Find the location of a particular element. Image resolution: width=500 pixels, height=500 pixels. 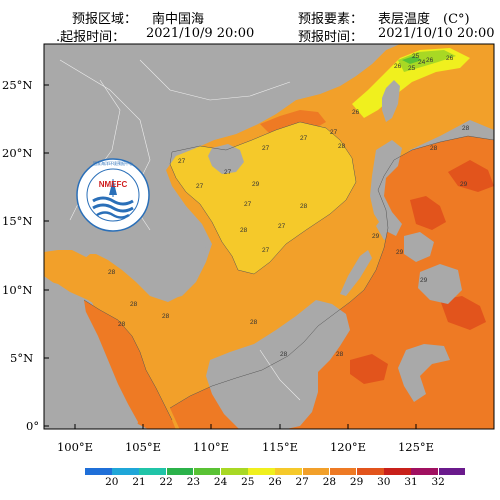

gulf-thailand-sea is located at coordinates (82, 280).